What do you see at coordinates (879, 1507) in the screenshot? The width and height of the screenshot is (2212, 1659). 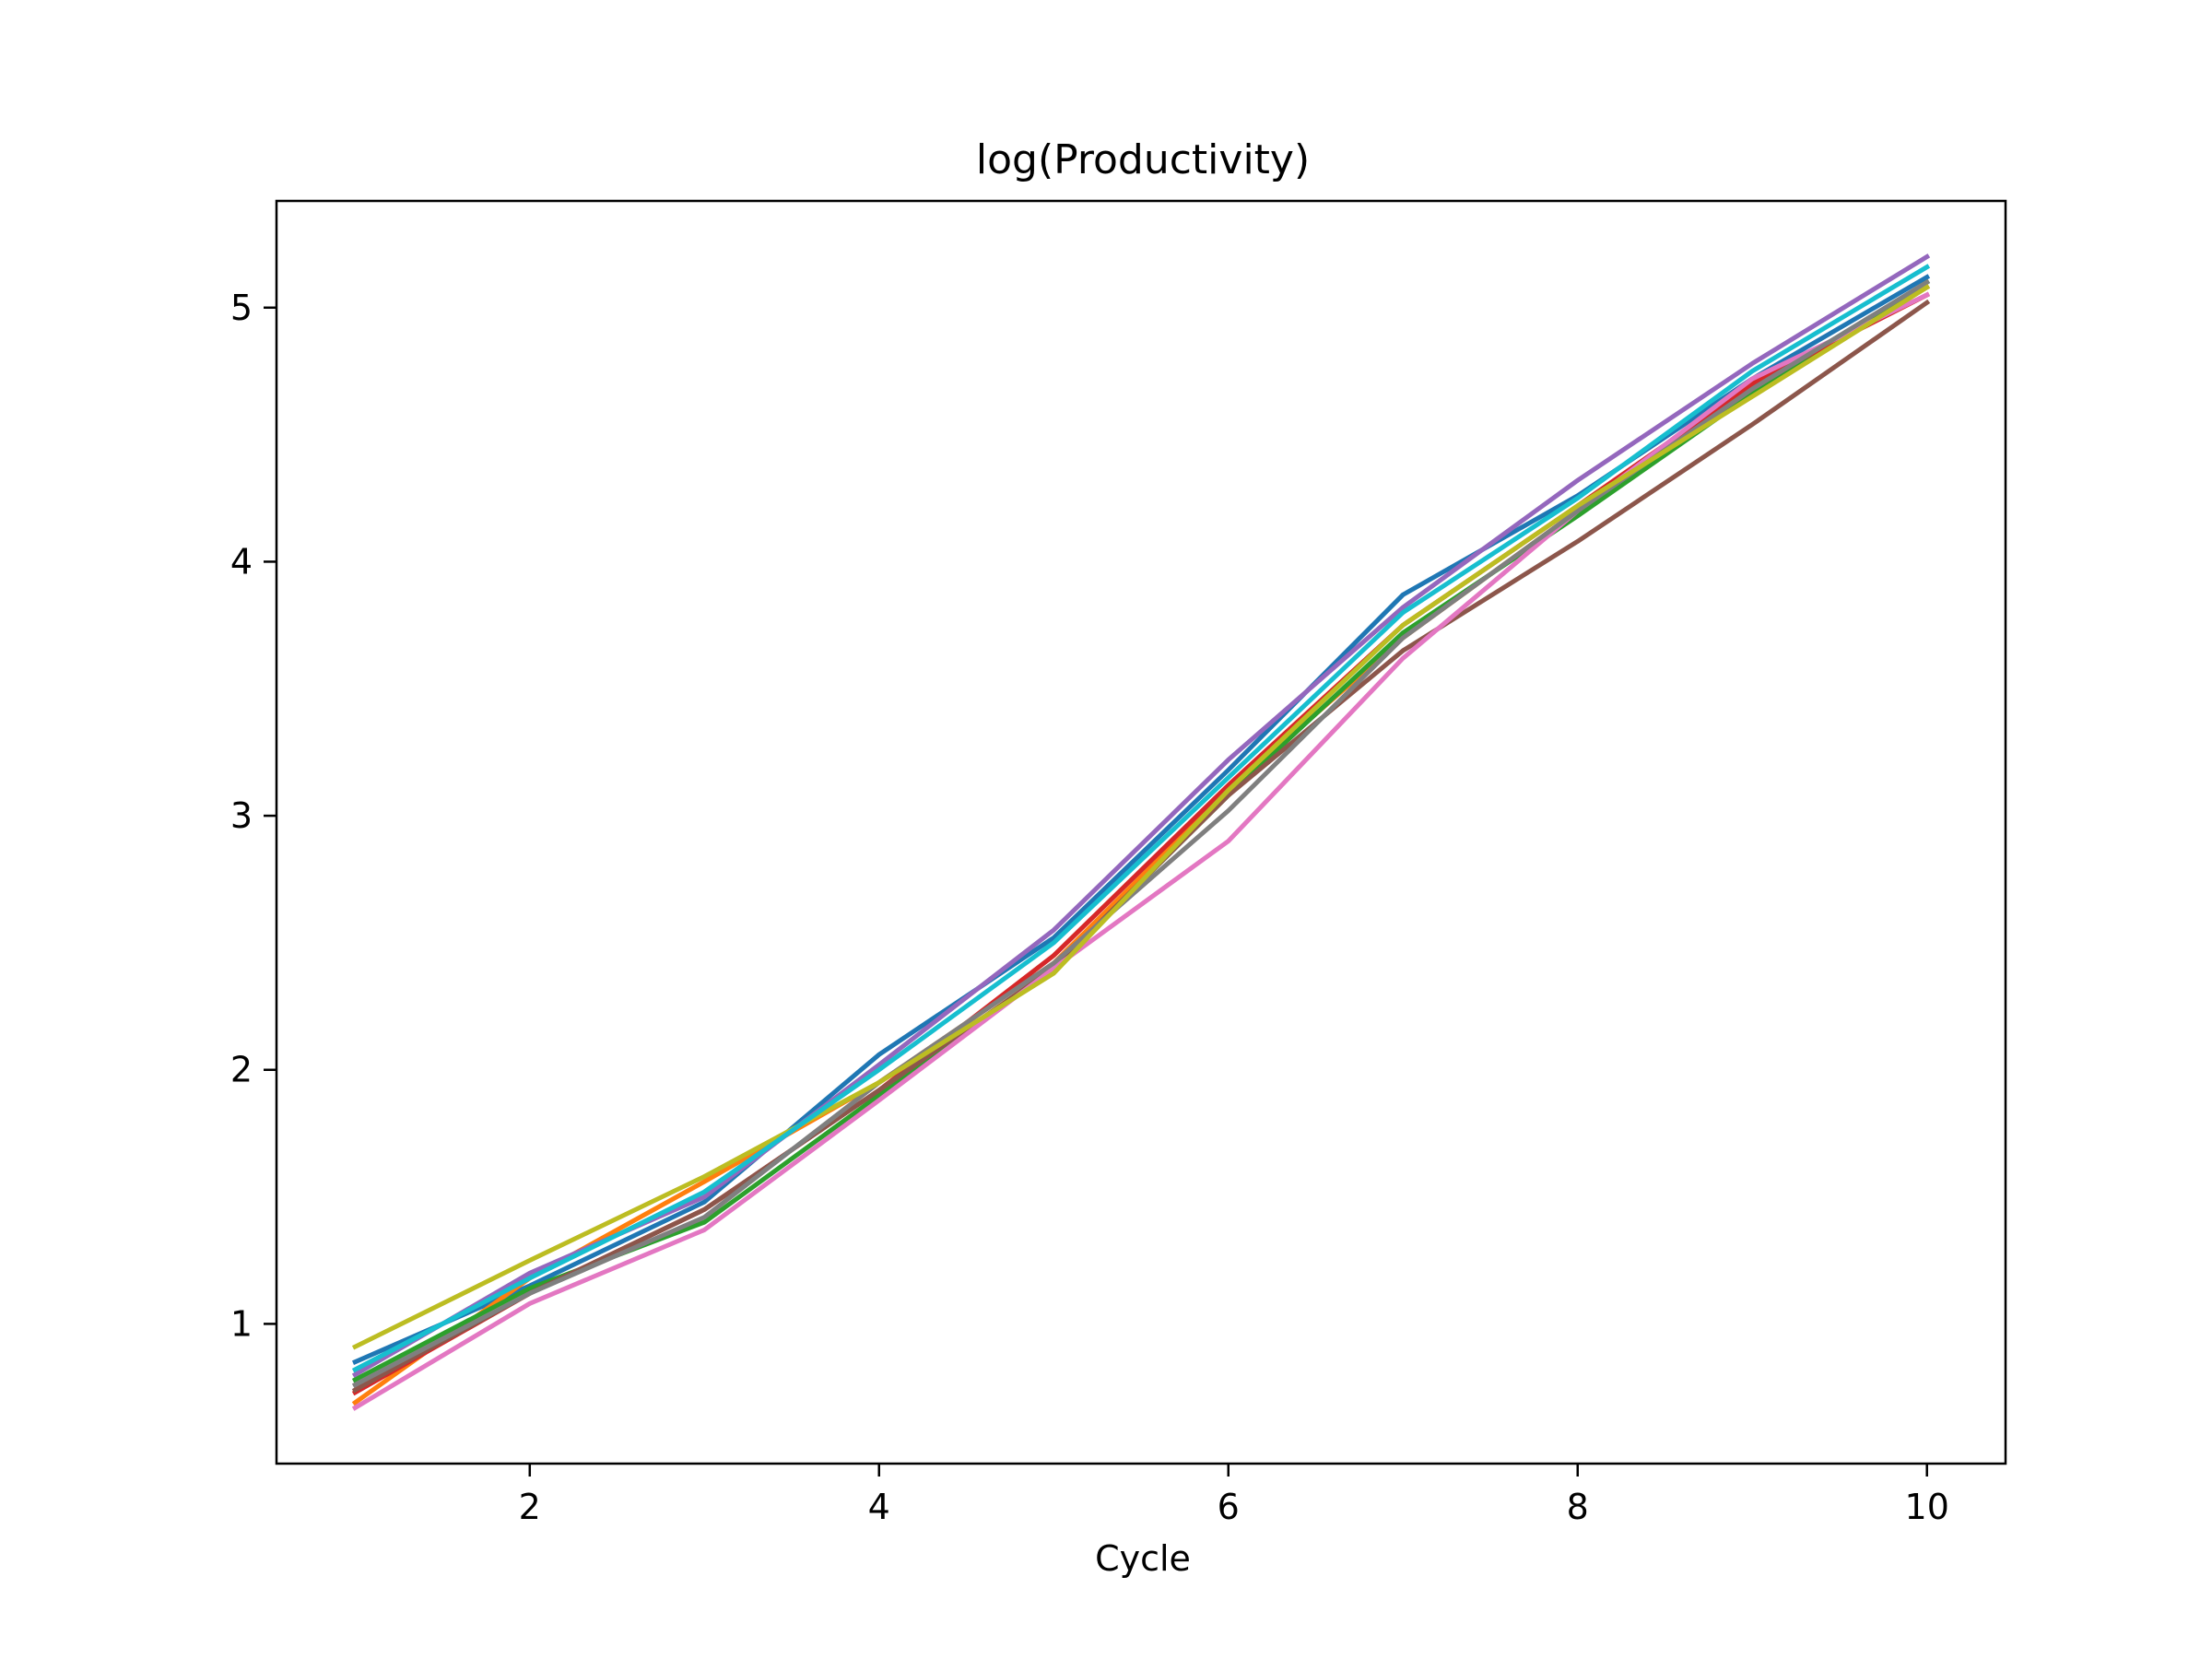 I see `x-tick-label: 4` at bounding box center [879, 1507].